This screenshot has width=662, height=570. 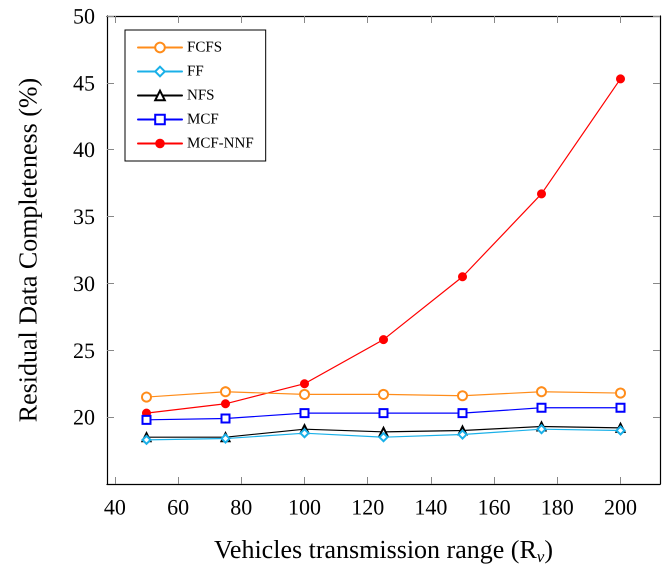 I want to click on x-tick-label: 40, so click(x=115, y=507).